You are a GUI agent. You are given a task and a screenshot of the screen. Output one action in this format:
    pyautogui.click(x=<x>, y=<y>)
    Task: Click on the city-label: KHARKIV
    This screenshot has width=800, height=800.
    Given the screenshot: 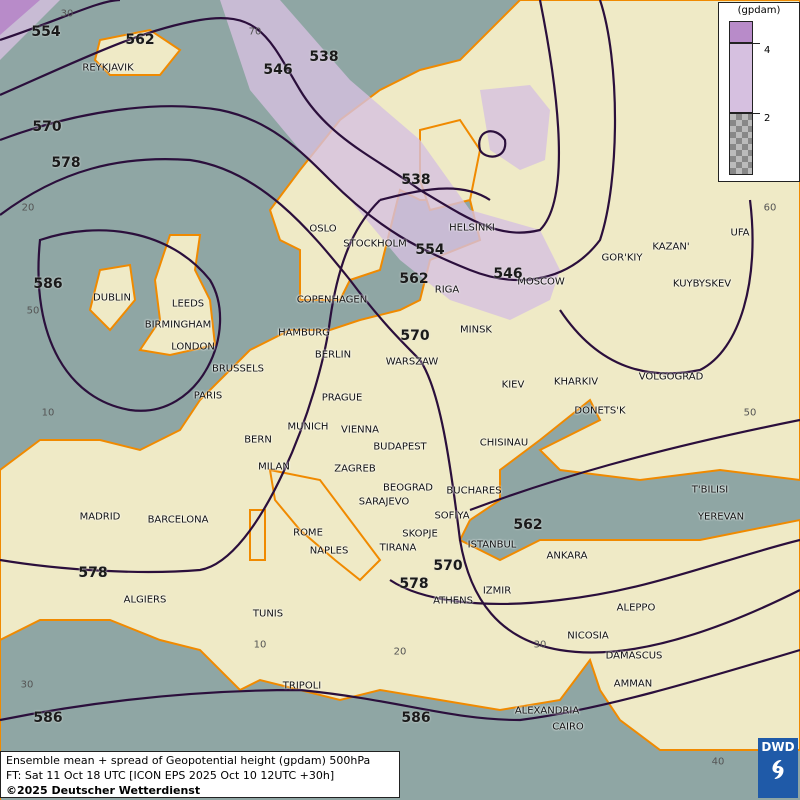 What is the action you would take?
    pyautogui.click(x=576, y=382)
    